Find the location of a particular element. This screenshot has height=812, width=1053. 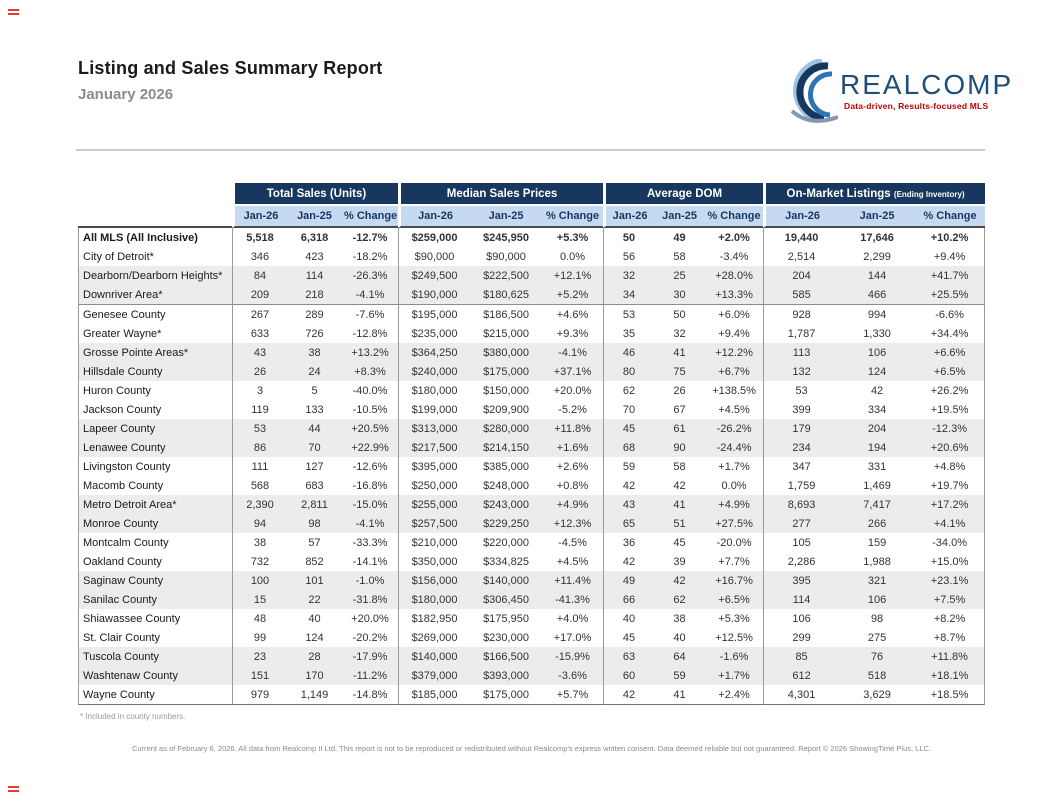

cell-jan25: 62 is located at coordinates (680, 599).